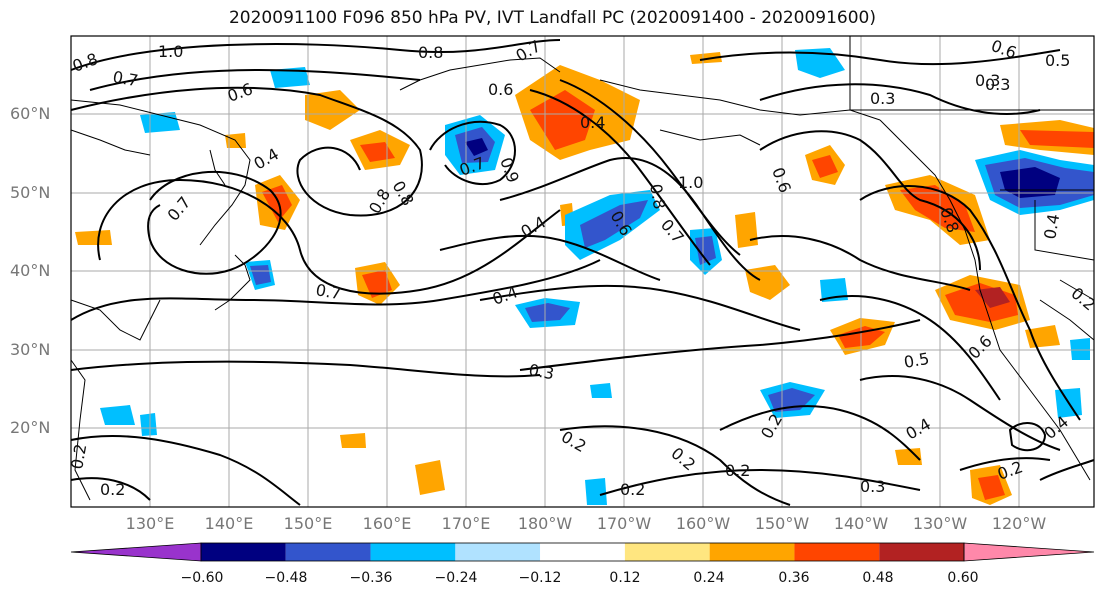 The image size is (1105, 601). I want to click on colorbar-tick: −0.48, so click(286, 578).